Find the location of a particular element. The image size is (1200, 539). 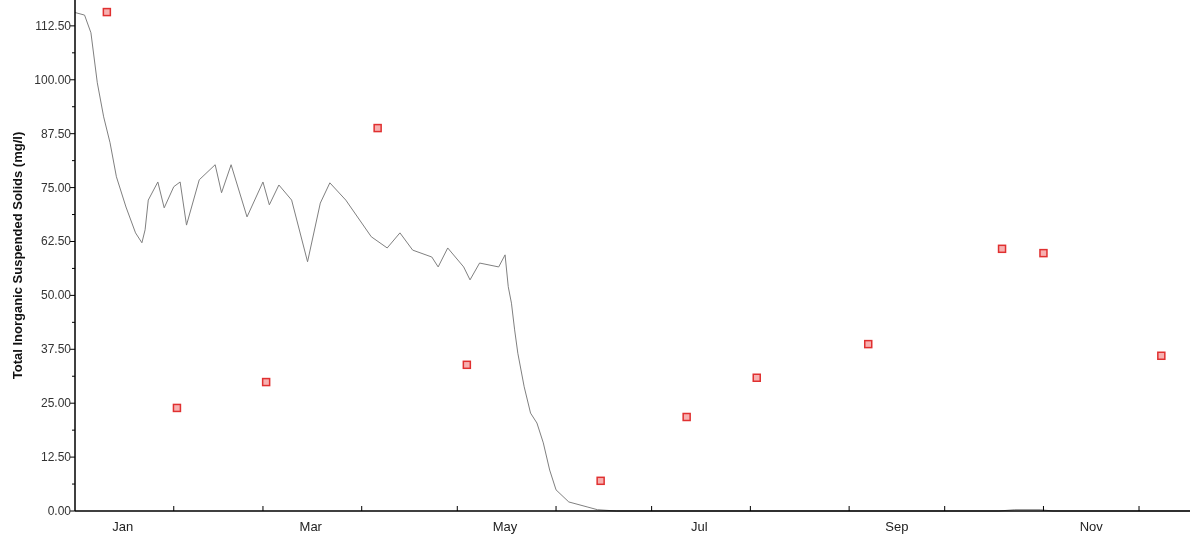

y-tick-label: 100.00 is located at coordinates (53, 79).